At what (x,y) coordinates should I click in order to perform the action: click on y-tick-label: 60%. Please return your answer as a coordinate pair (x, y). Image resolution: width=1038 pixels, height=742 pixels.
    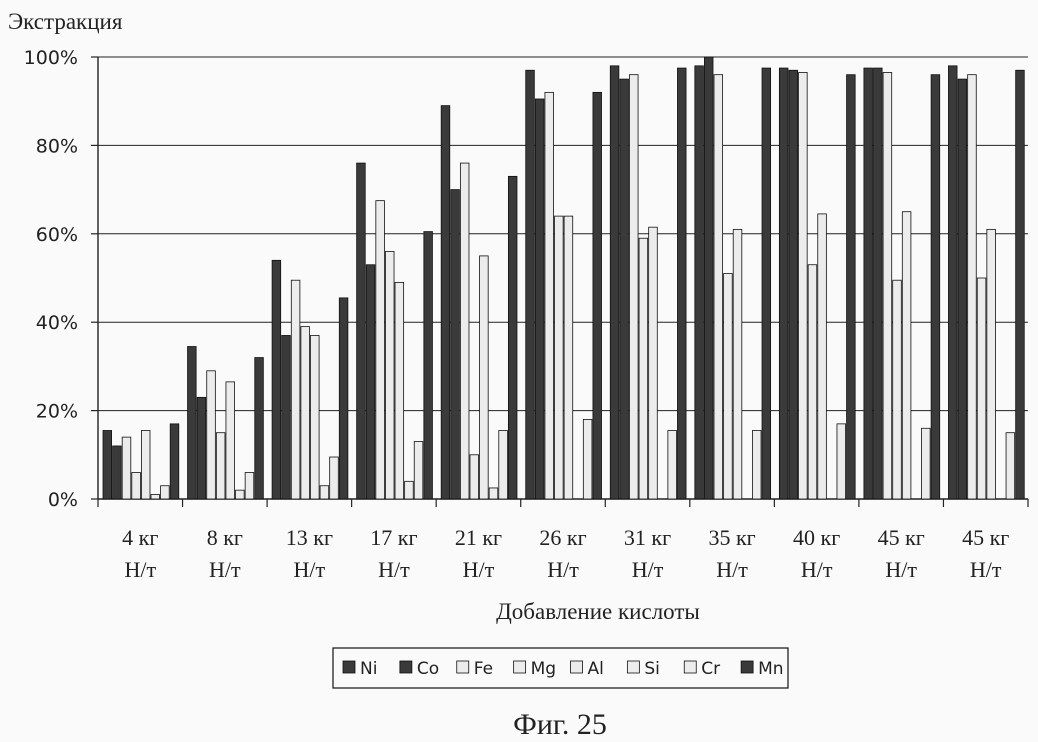
    Looking at the image, I should click on (57, 235).